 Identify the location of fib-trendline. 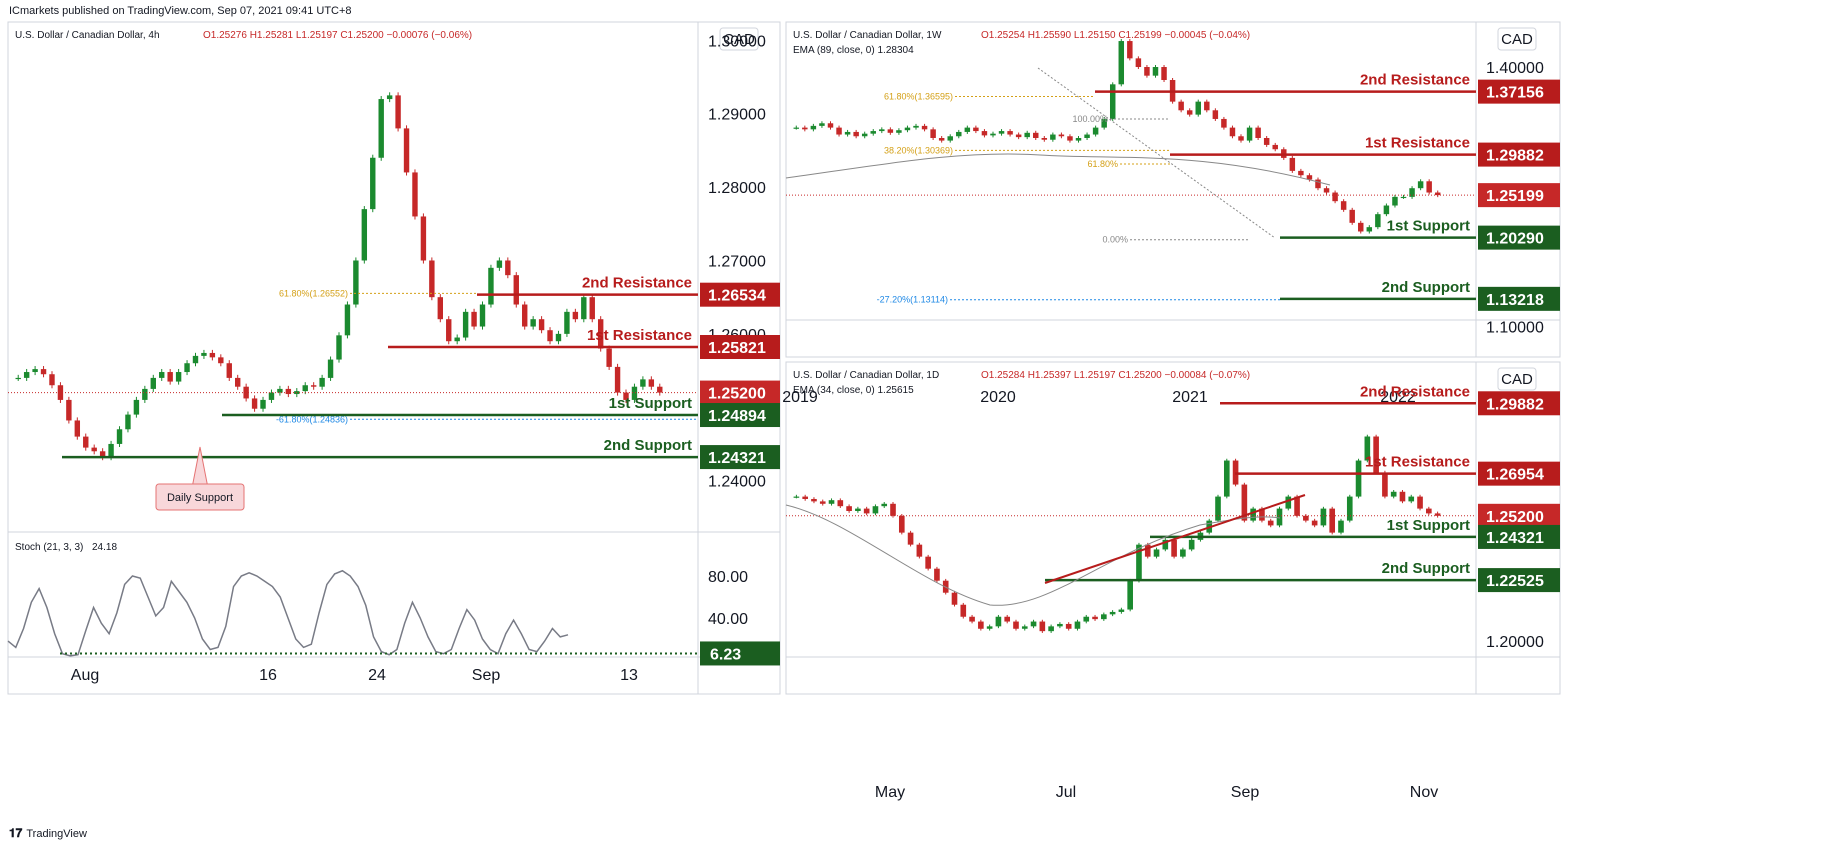
(1156, 153).